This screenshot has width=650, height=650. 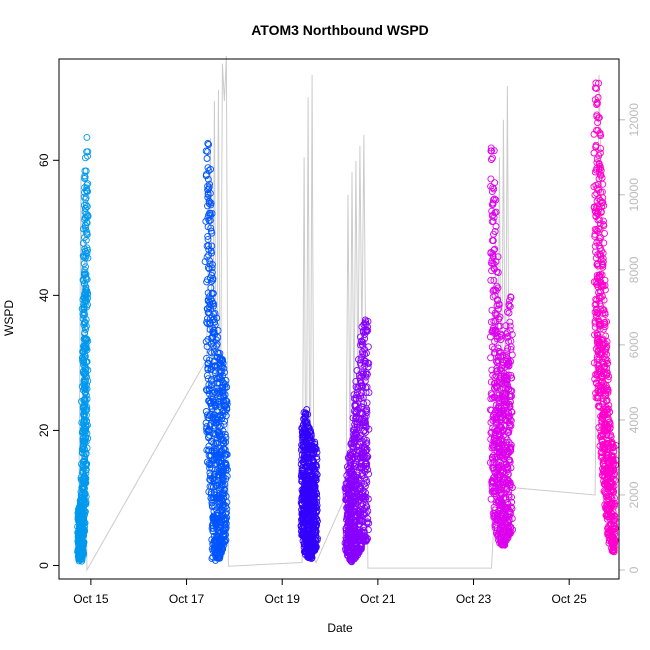 What do you see at coordinates (44, 295) in the screenshot?
I see `y-tick-label: 40` at bounding box center [44, 295].